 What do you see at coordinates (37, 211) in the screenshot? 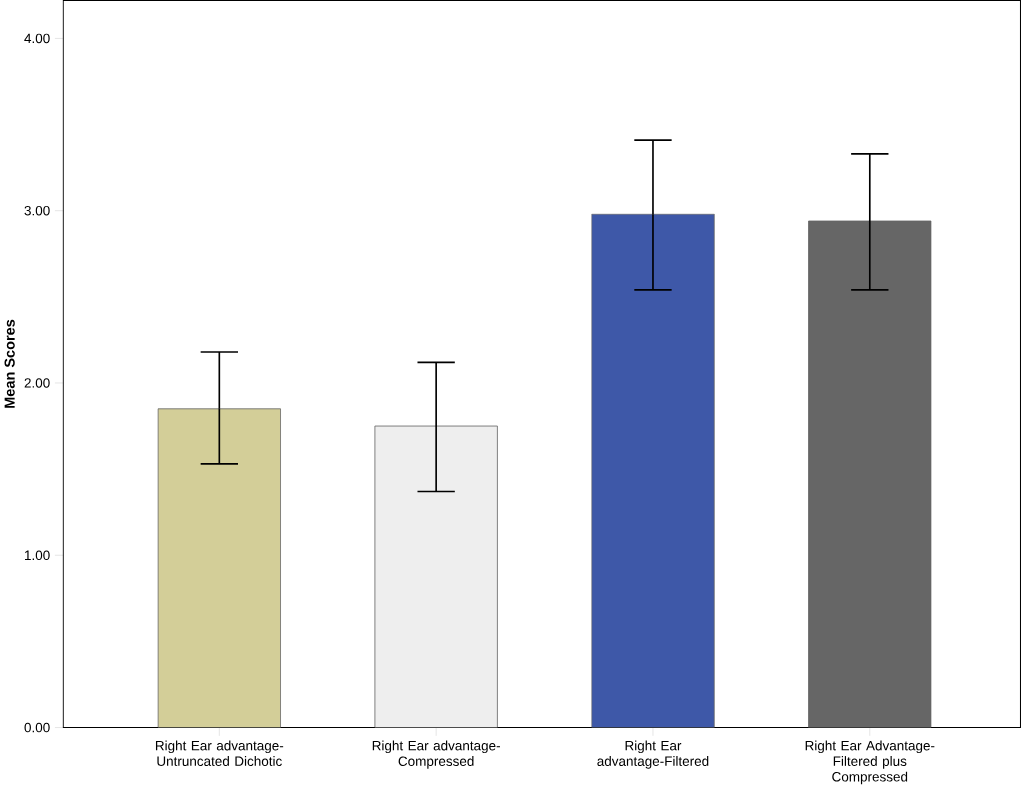
I see `y-tick-label: 3.00` at bounding box center [37, 211].